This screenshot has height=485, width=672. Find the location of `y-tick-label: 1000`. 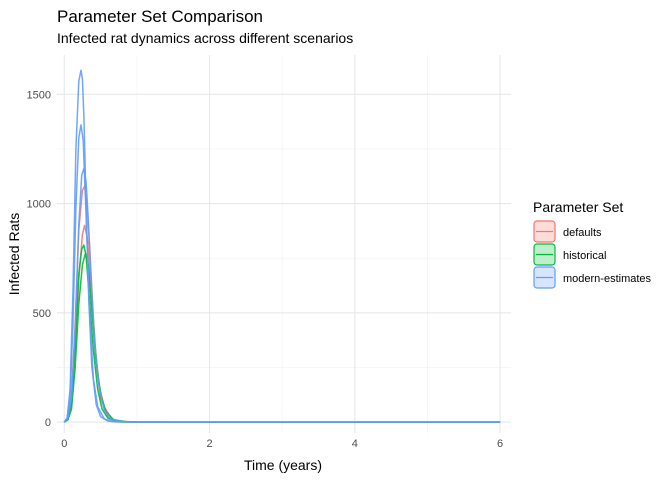

y-tick-label: 1000 is located at coordinates (39, 205).